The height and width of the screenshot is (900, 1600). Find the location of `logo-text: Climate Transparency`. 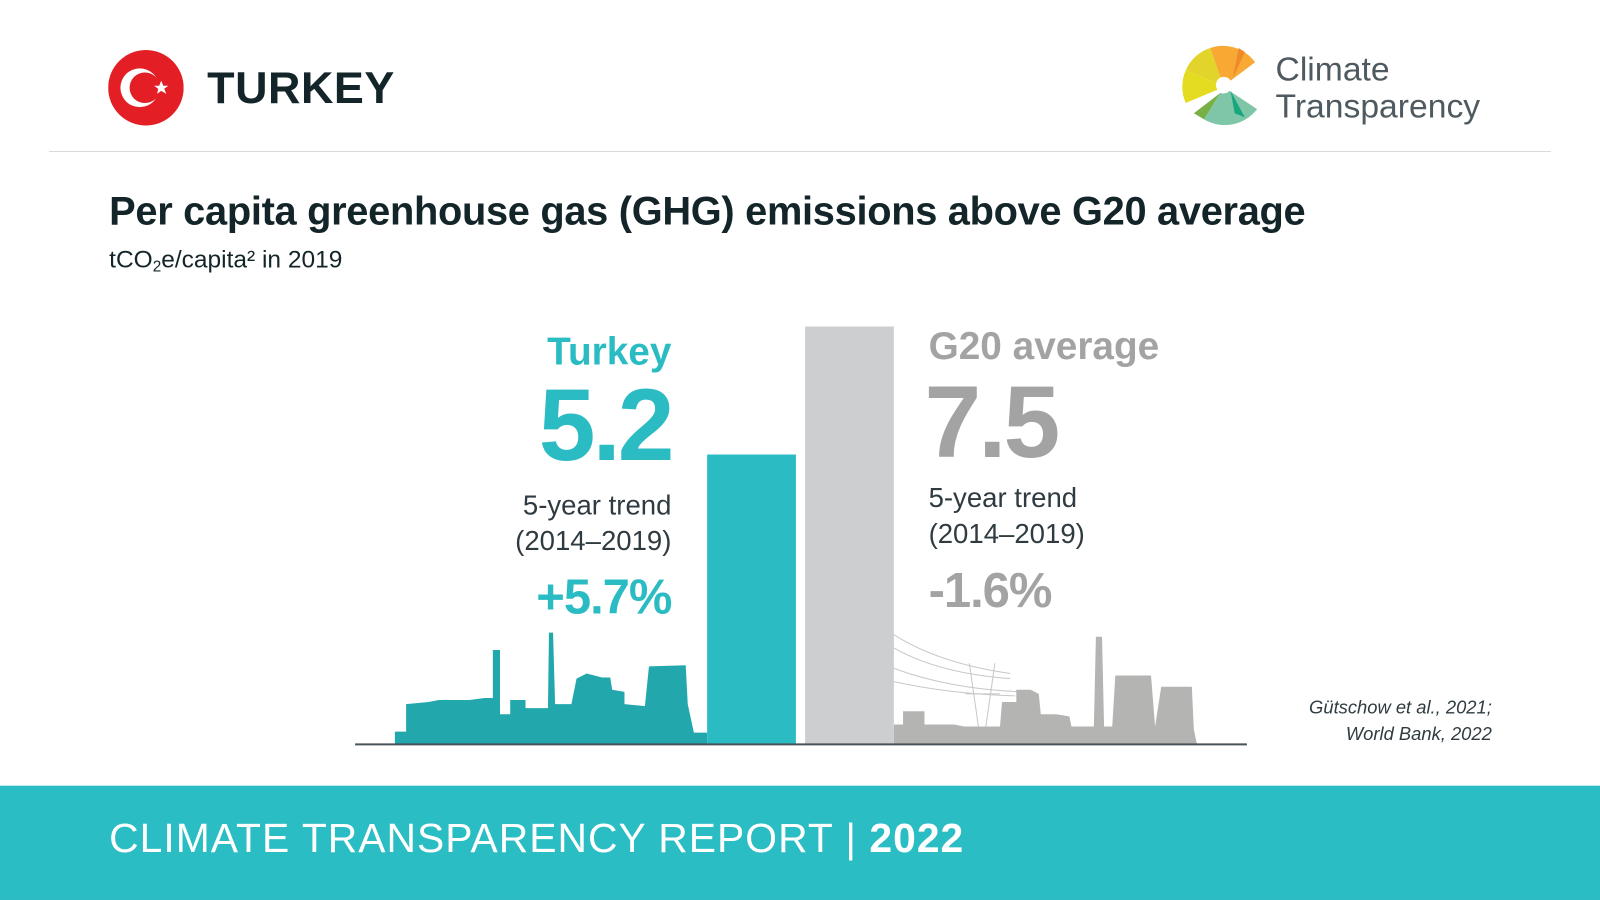

logo-text: Climate Transparency is located at coordinates (1378, 87).